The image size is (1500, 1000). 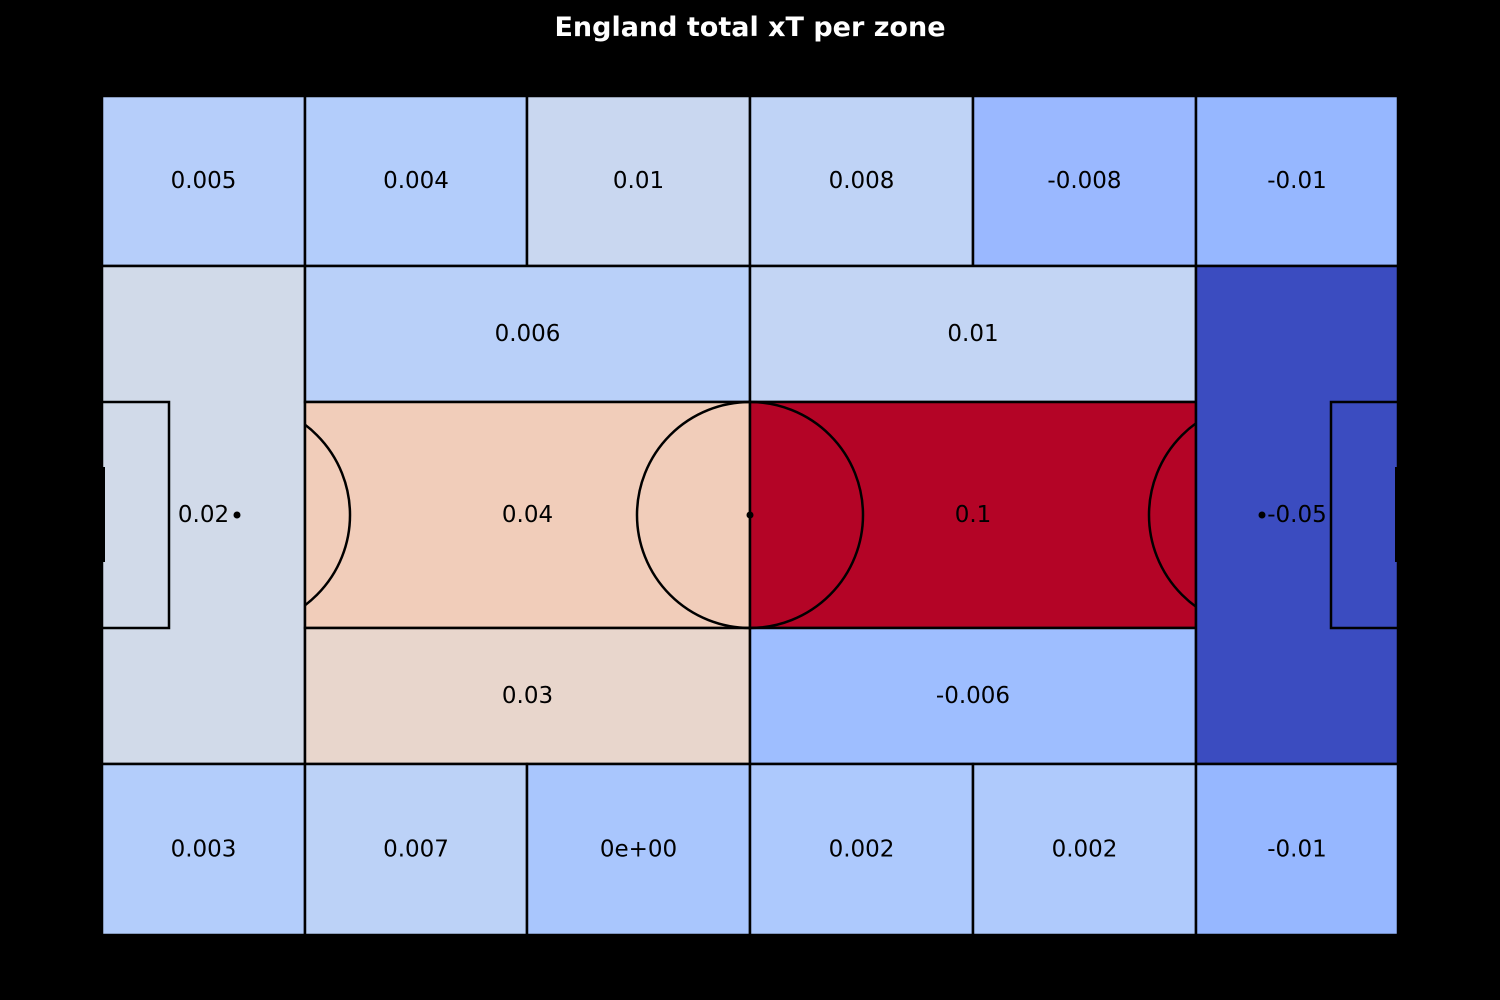 I want to click on left-goal-area, so click(x=136, y=515).